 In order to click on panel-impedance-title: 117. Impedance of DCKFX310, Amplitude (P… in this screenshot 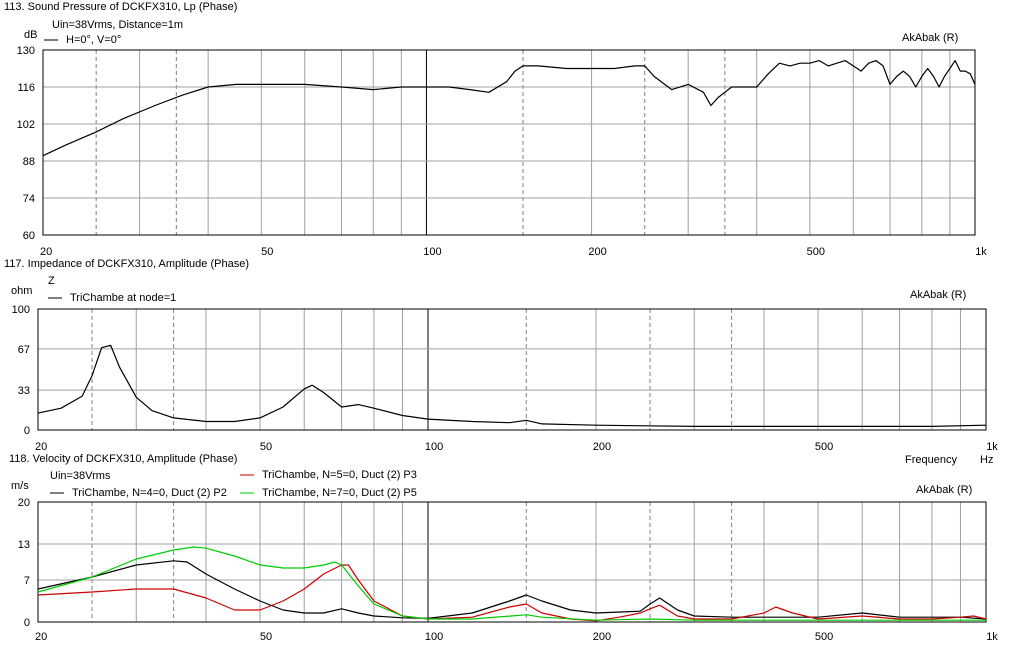, I will do `click(126, 264)`.